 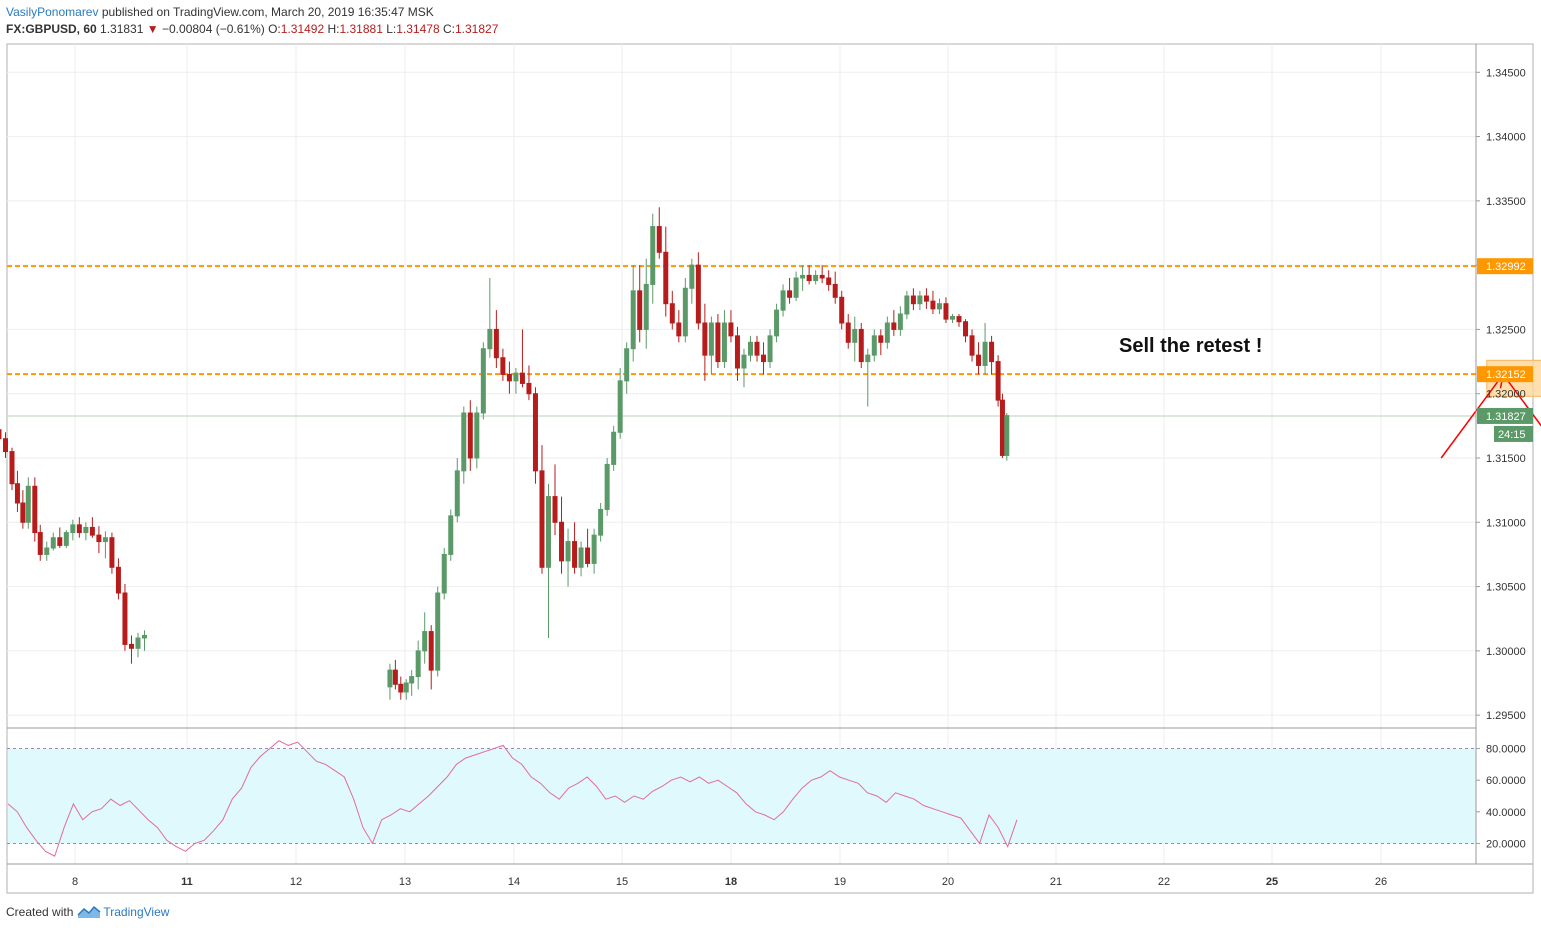 What do you see at coordinates (1505, 374) in the screenshot?
I see `level-price-tag: 1.32152` at bounding box center [1505, 374].